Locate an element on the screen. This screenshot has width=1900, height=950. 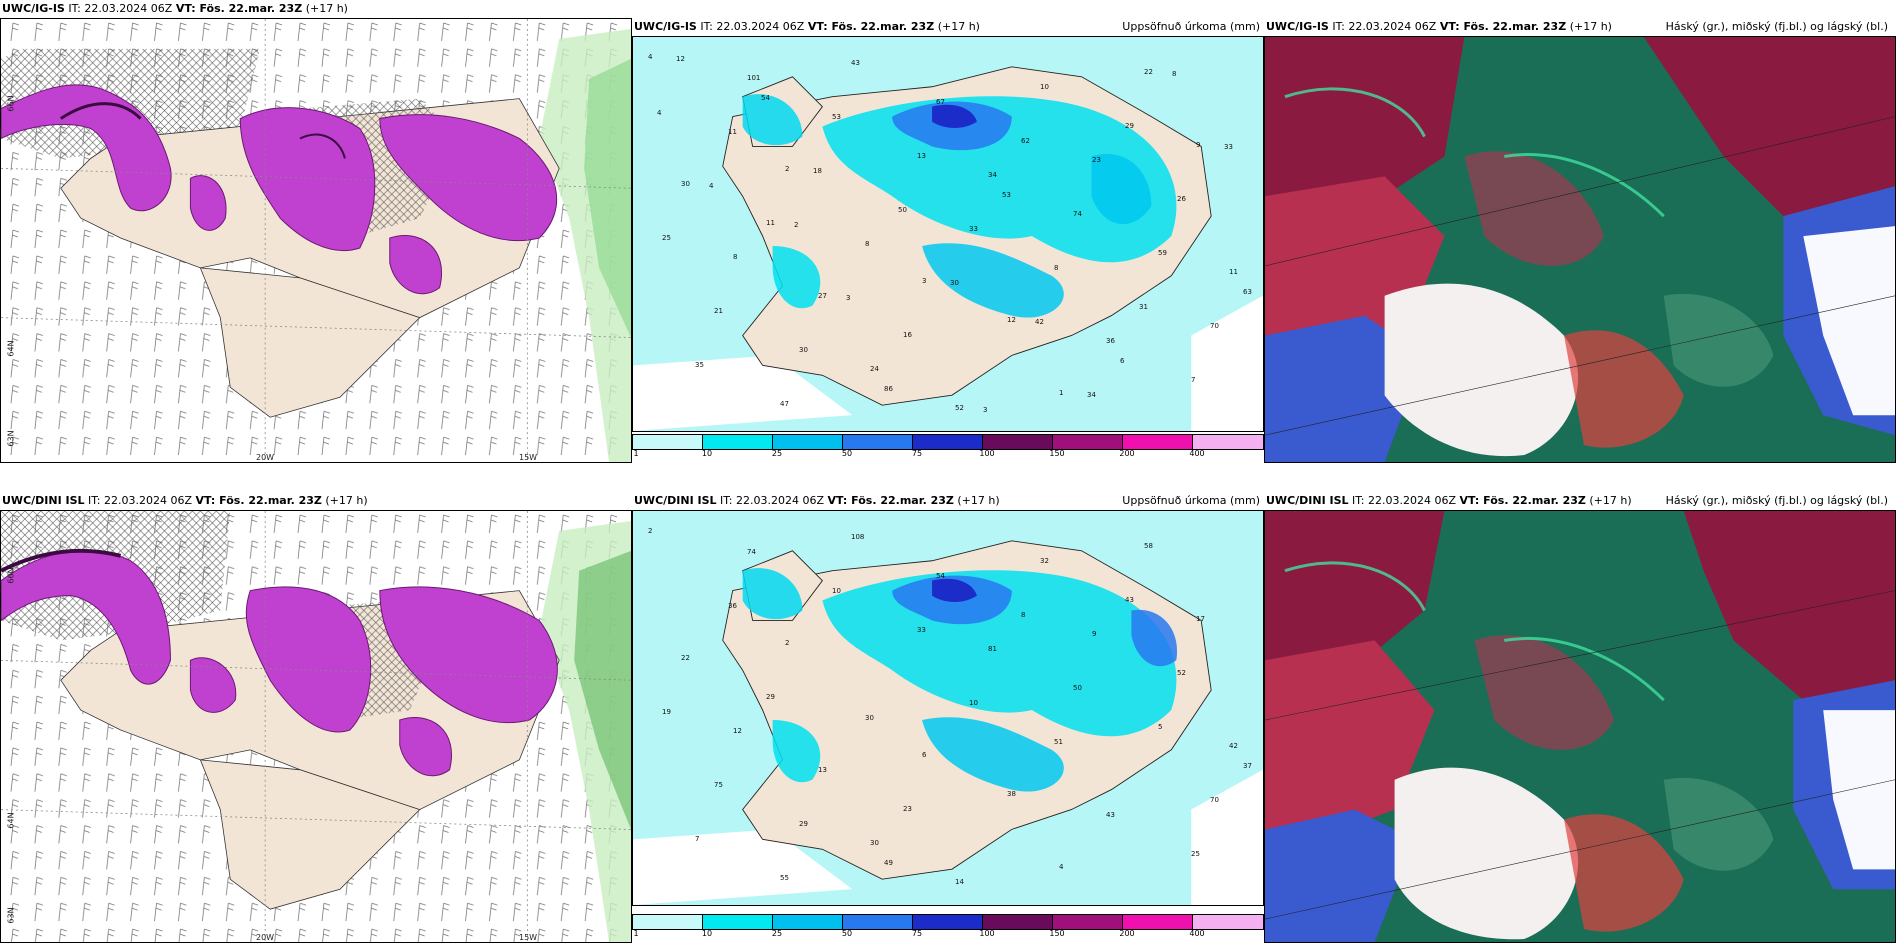
model-name: UWC/DINI ISL is located at coordinates (1307, 500).